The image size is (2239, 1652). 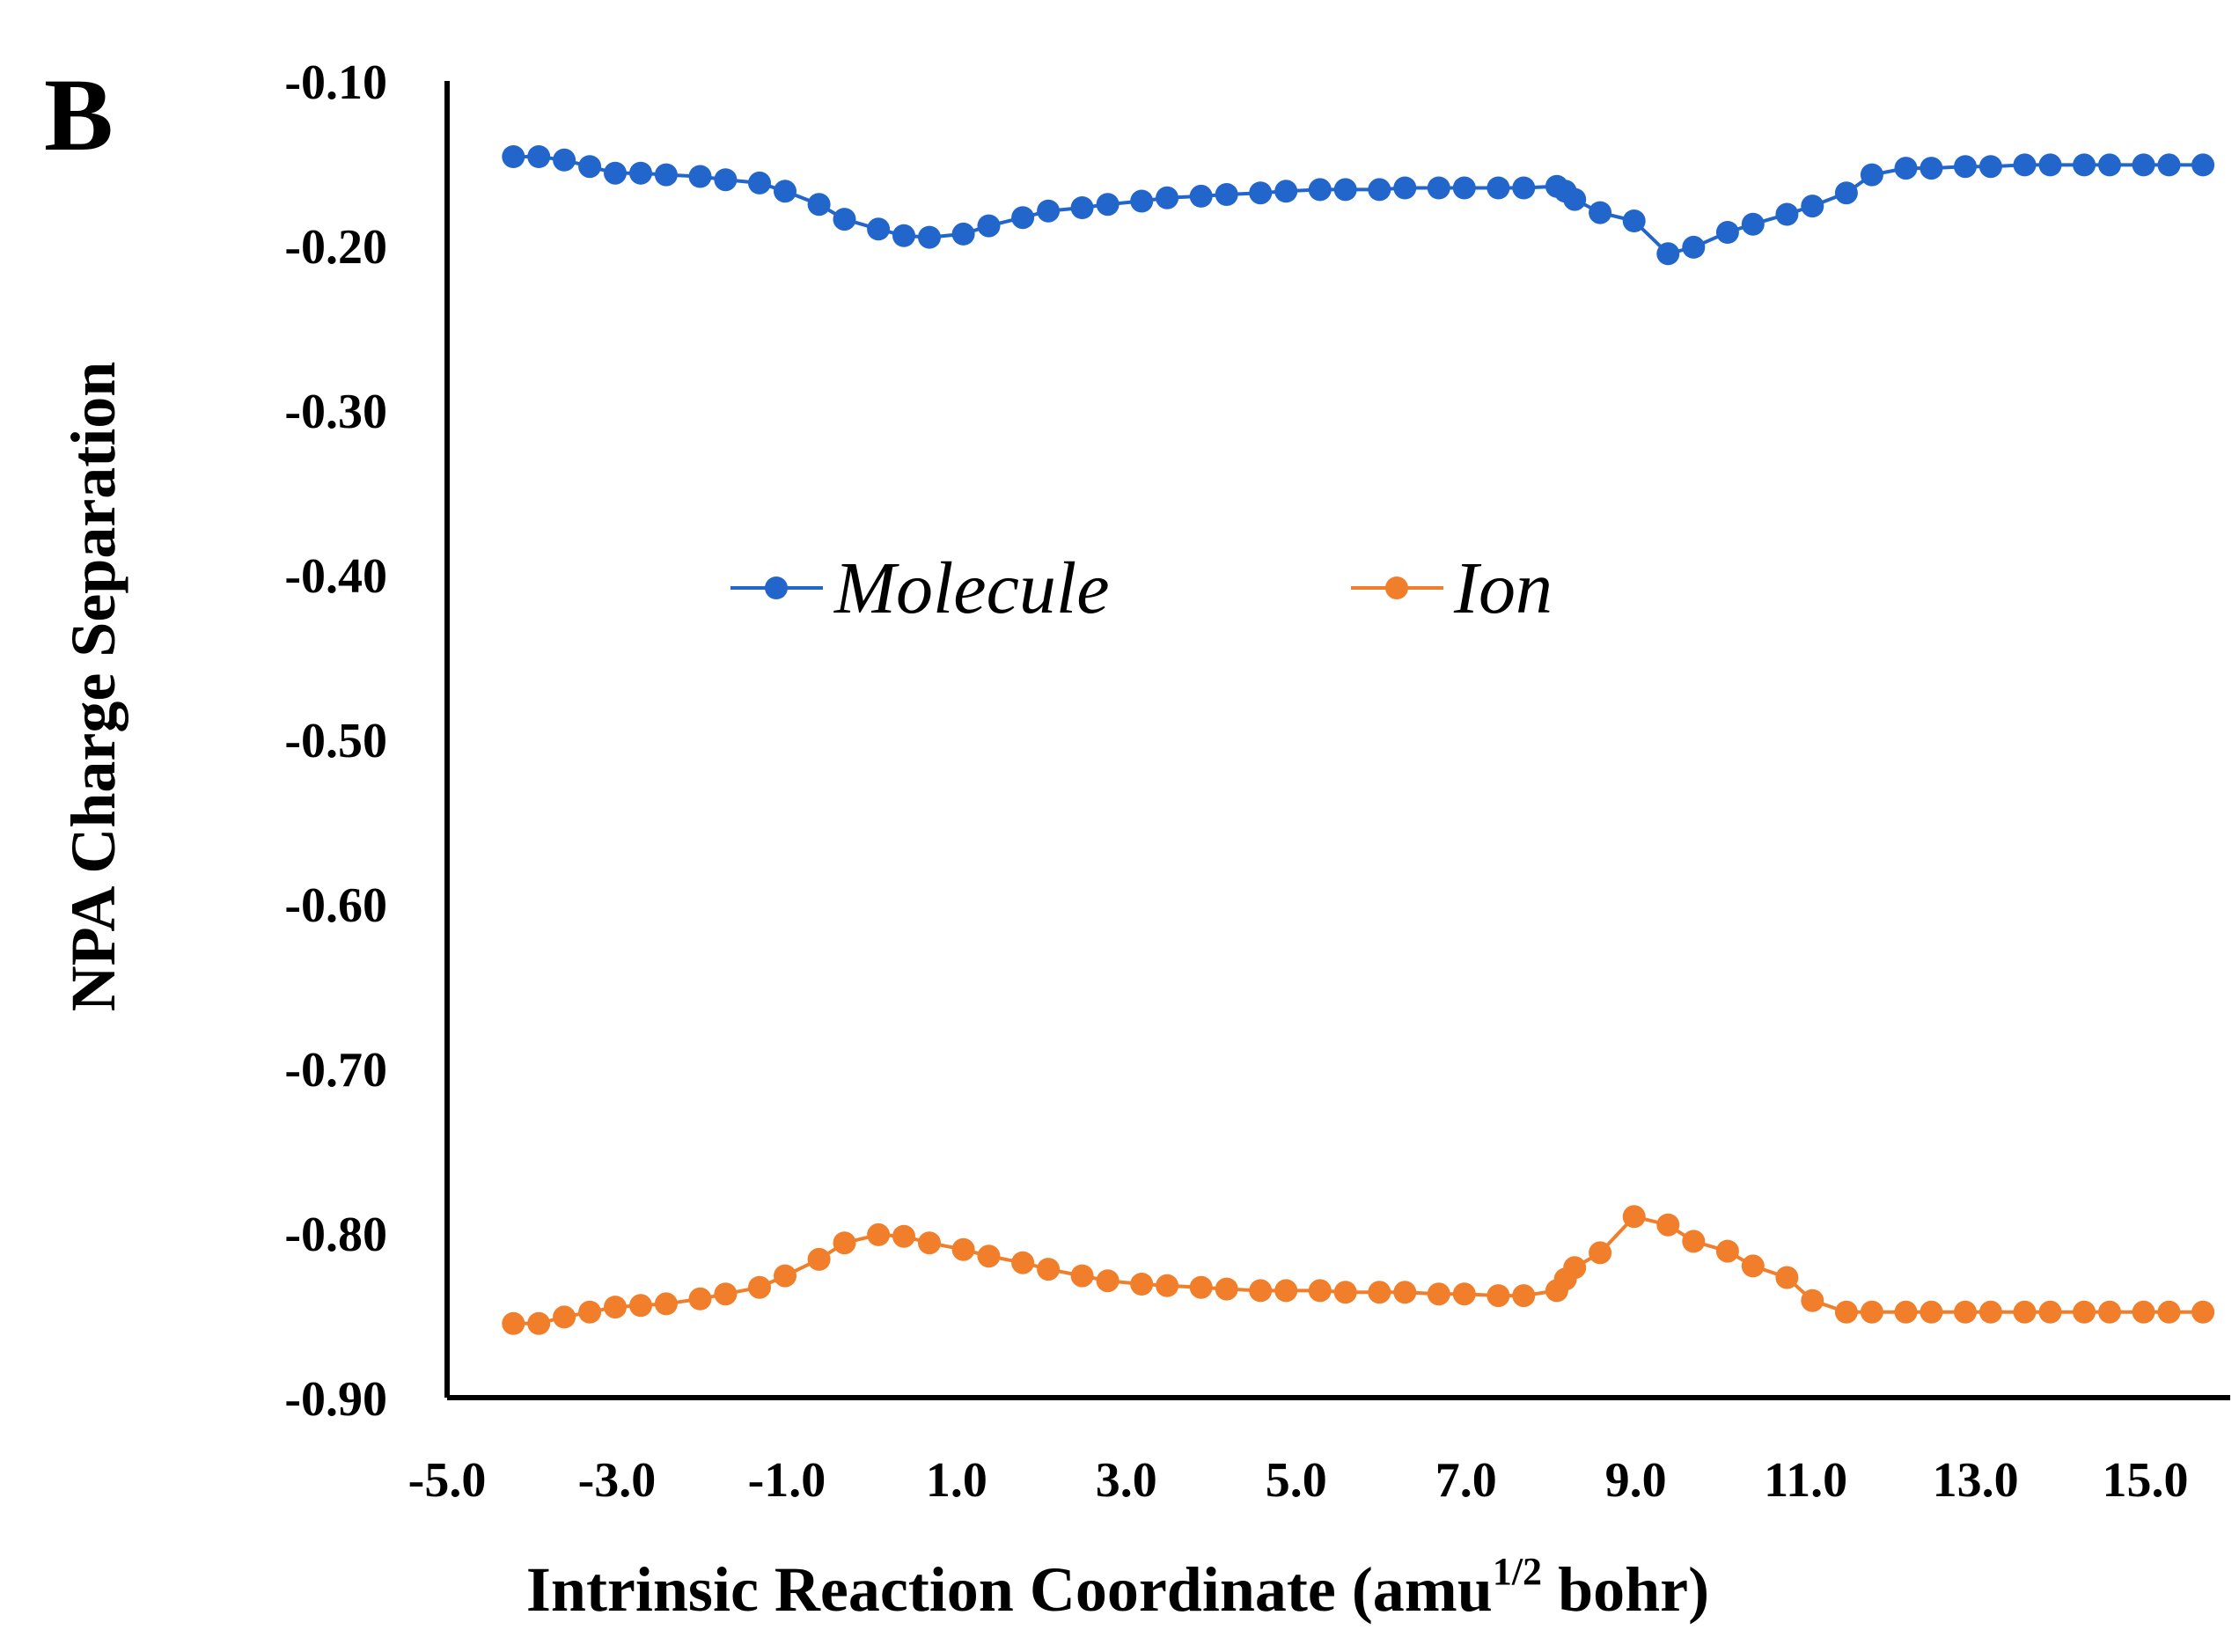 I want to click on x-tick-label: 15.0, so click(x=2146, y=1480).